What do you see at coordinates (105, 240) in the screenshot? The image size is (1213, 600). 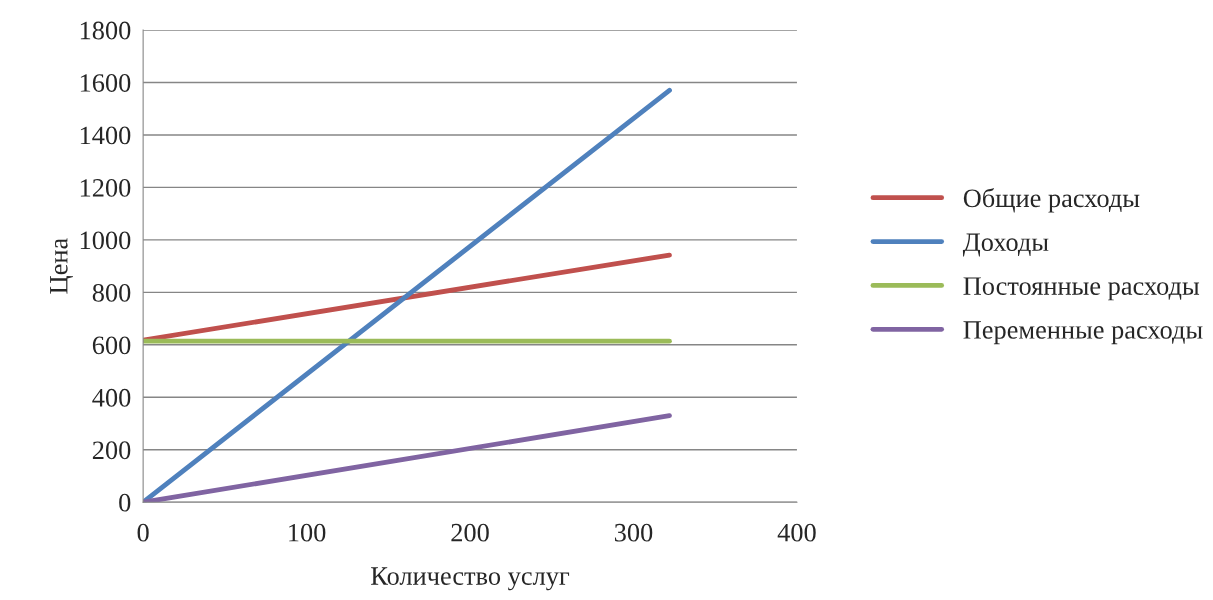 I see `y-tick-label: 1000` at bounding box center [105, 240].